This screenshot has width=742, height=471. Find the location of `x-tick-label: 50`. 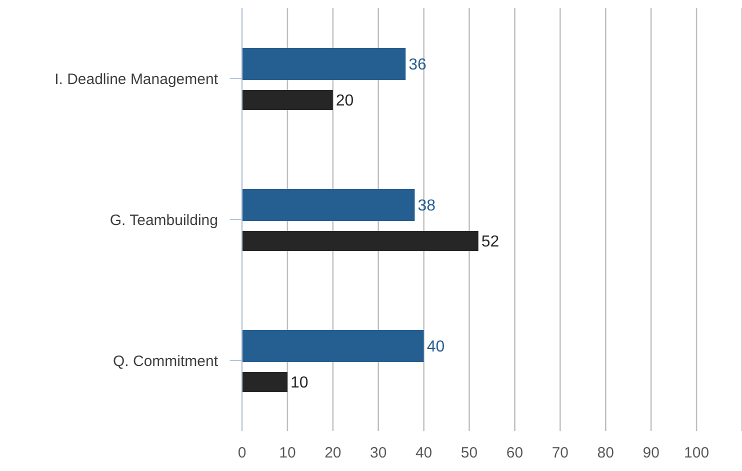

x-tick-label: 50 is located at coordinates (469, 453).